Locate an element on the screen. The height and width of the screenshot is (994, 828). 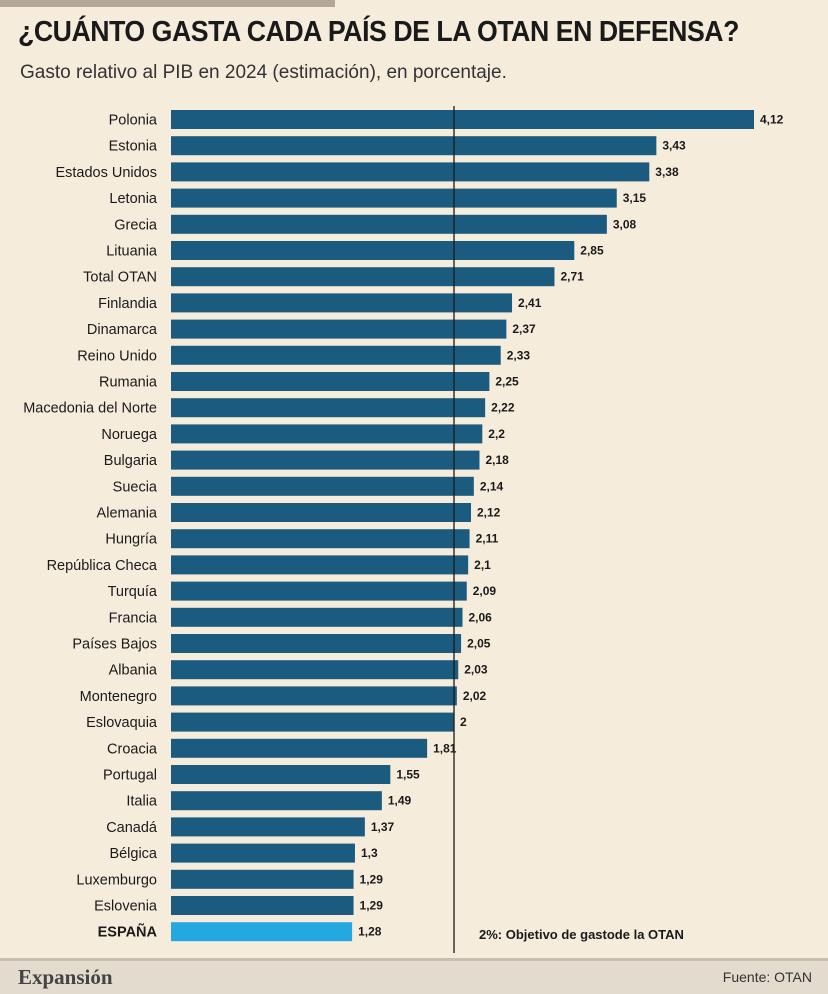
category-label-4: Grecia is located at coordinates (136, 225).